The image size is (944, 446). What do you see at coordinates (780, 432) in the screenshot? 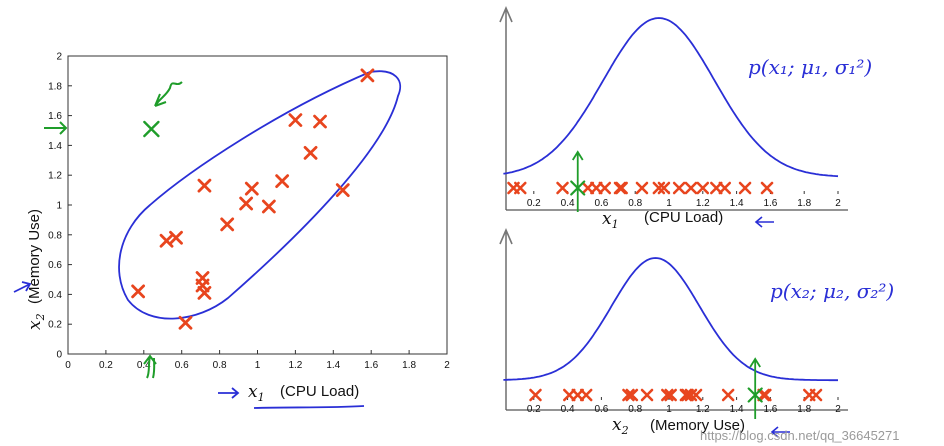
I see `density-x2-arrow` at bounding box center [780, 432].